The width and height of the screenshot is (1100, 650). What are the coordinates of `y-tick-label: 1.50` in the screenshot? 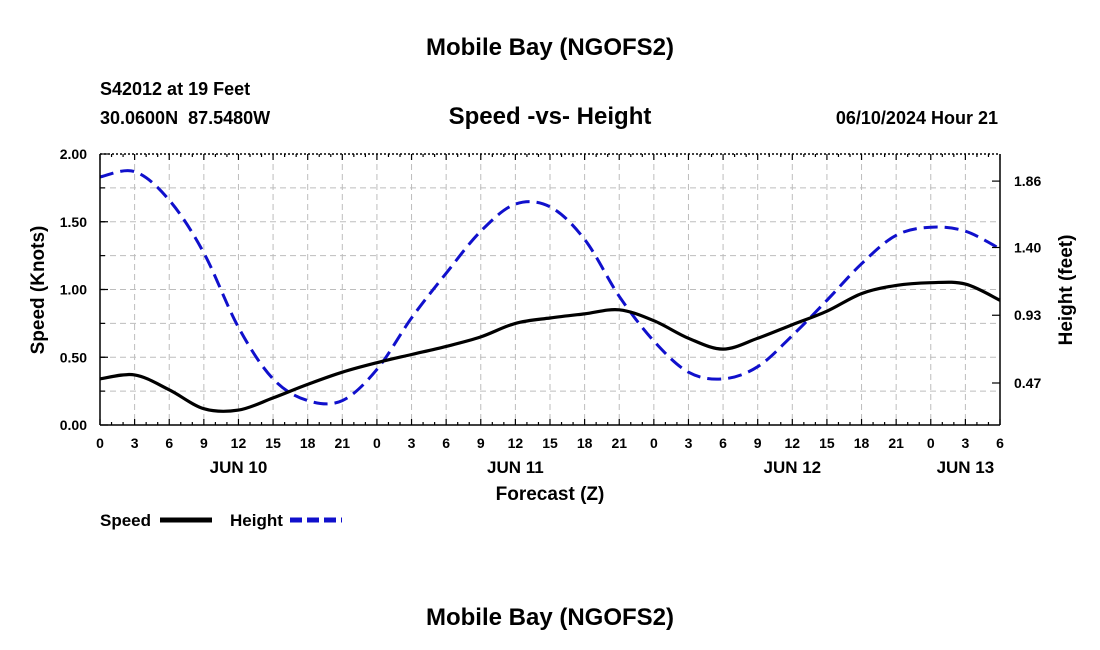 It's located at (73, 222).